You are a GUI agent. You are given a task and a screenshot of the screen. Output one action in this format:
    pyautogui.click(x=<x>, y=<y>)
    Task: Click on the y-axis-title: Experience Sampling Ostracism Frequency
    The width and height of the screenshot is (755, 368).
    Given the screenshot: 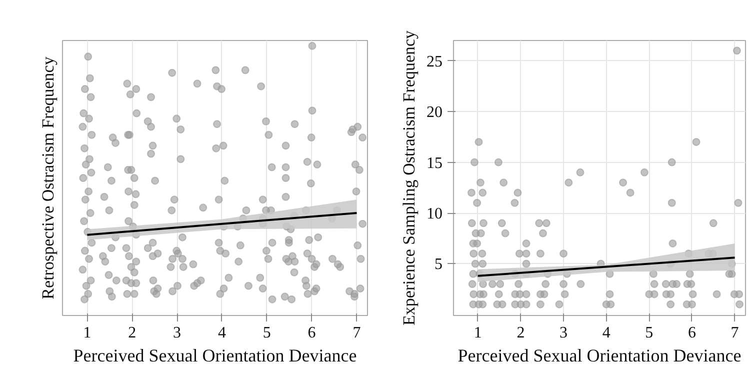 What is the action you would take?
    pyautogui.click(x=409, y=178)
    